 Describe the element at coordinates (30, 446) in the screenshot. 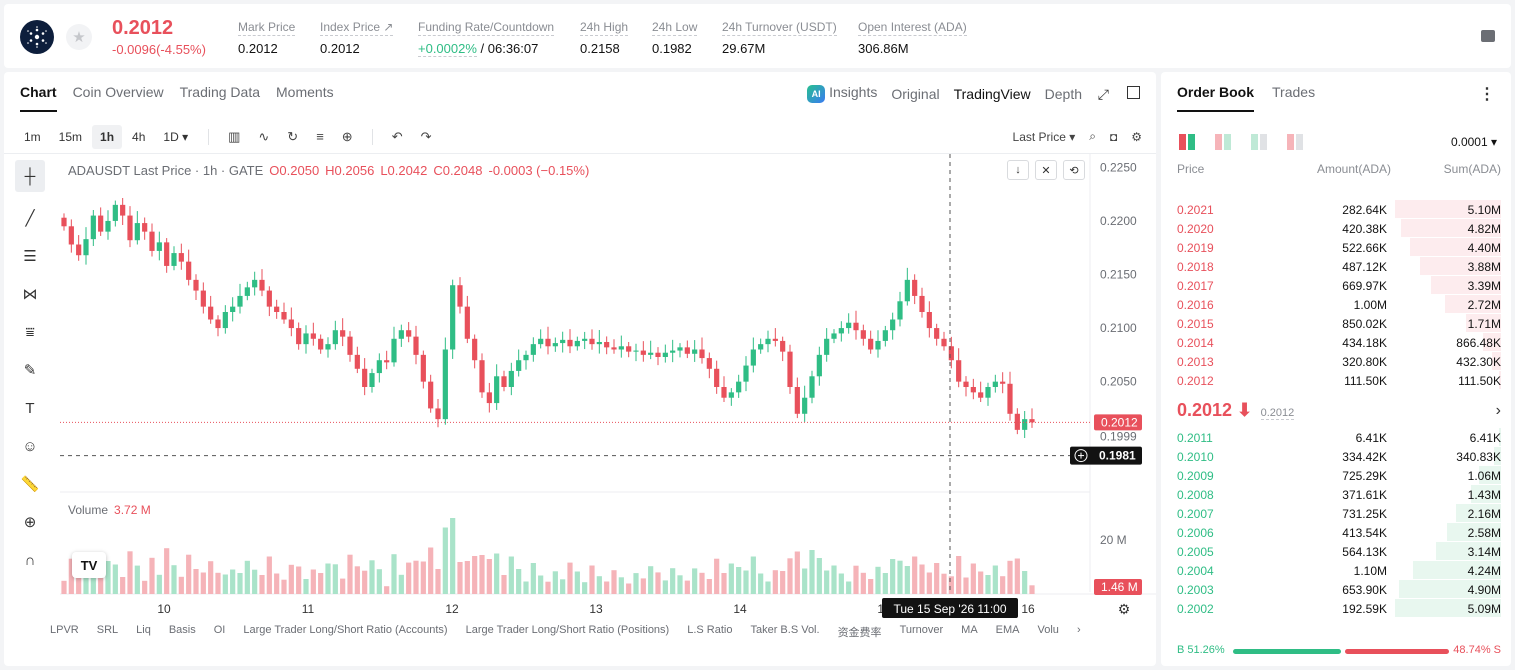

I see `emoji-tool-icon: ☺` at that location.